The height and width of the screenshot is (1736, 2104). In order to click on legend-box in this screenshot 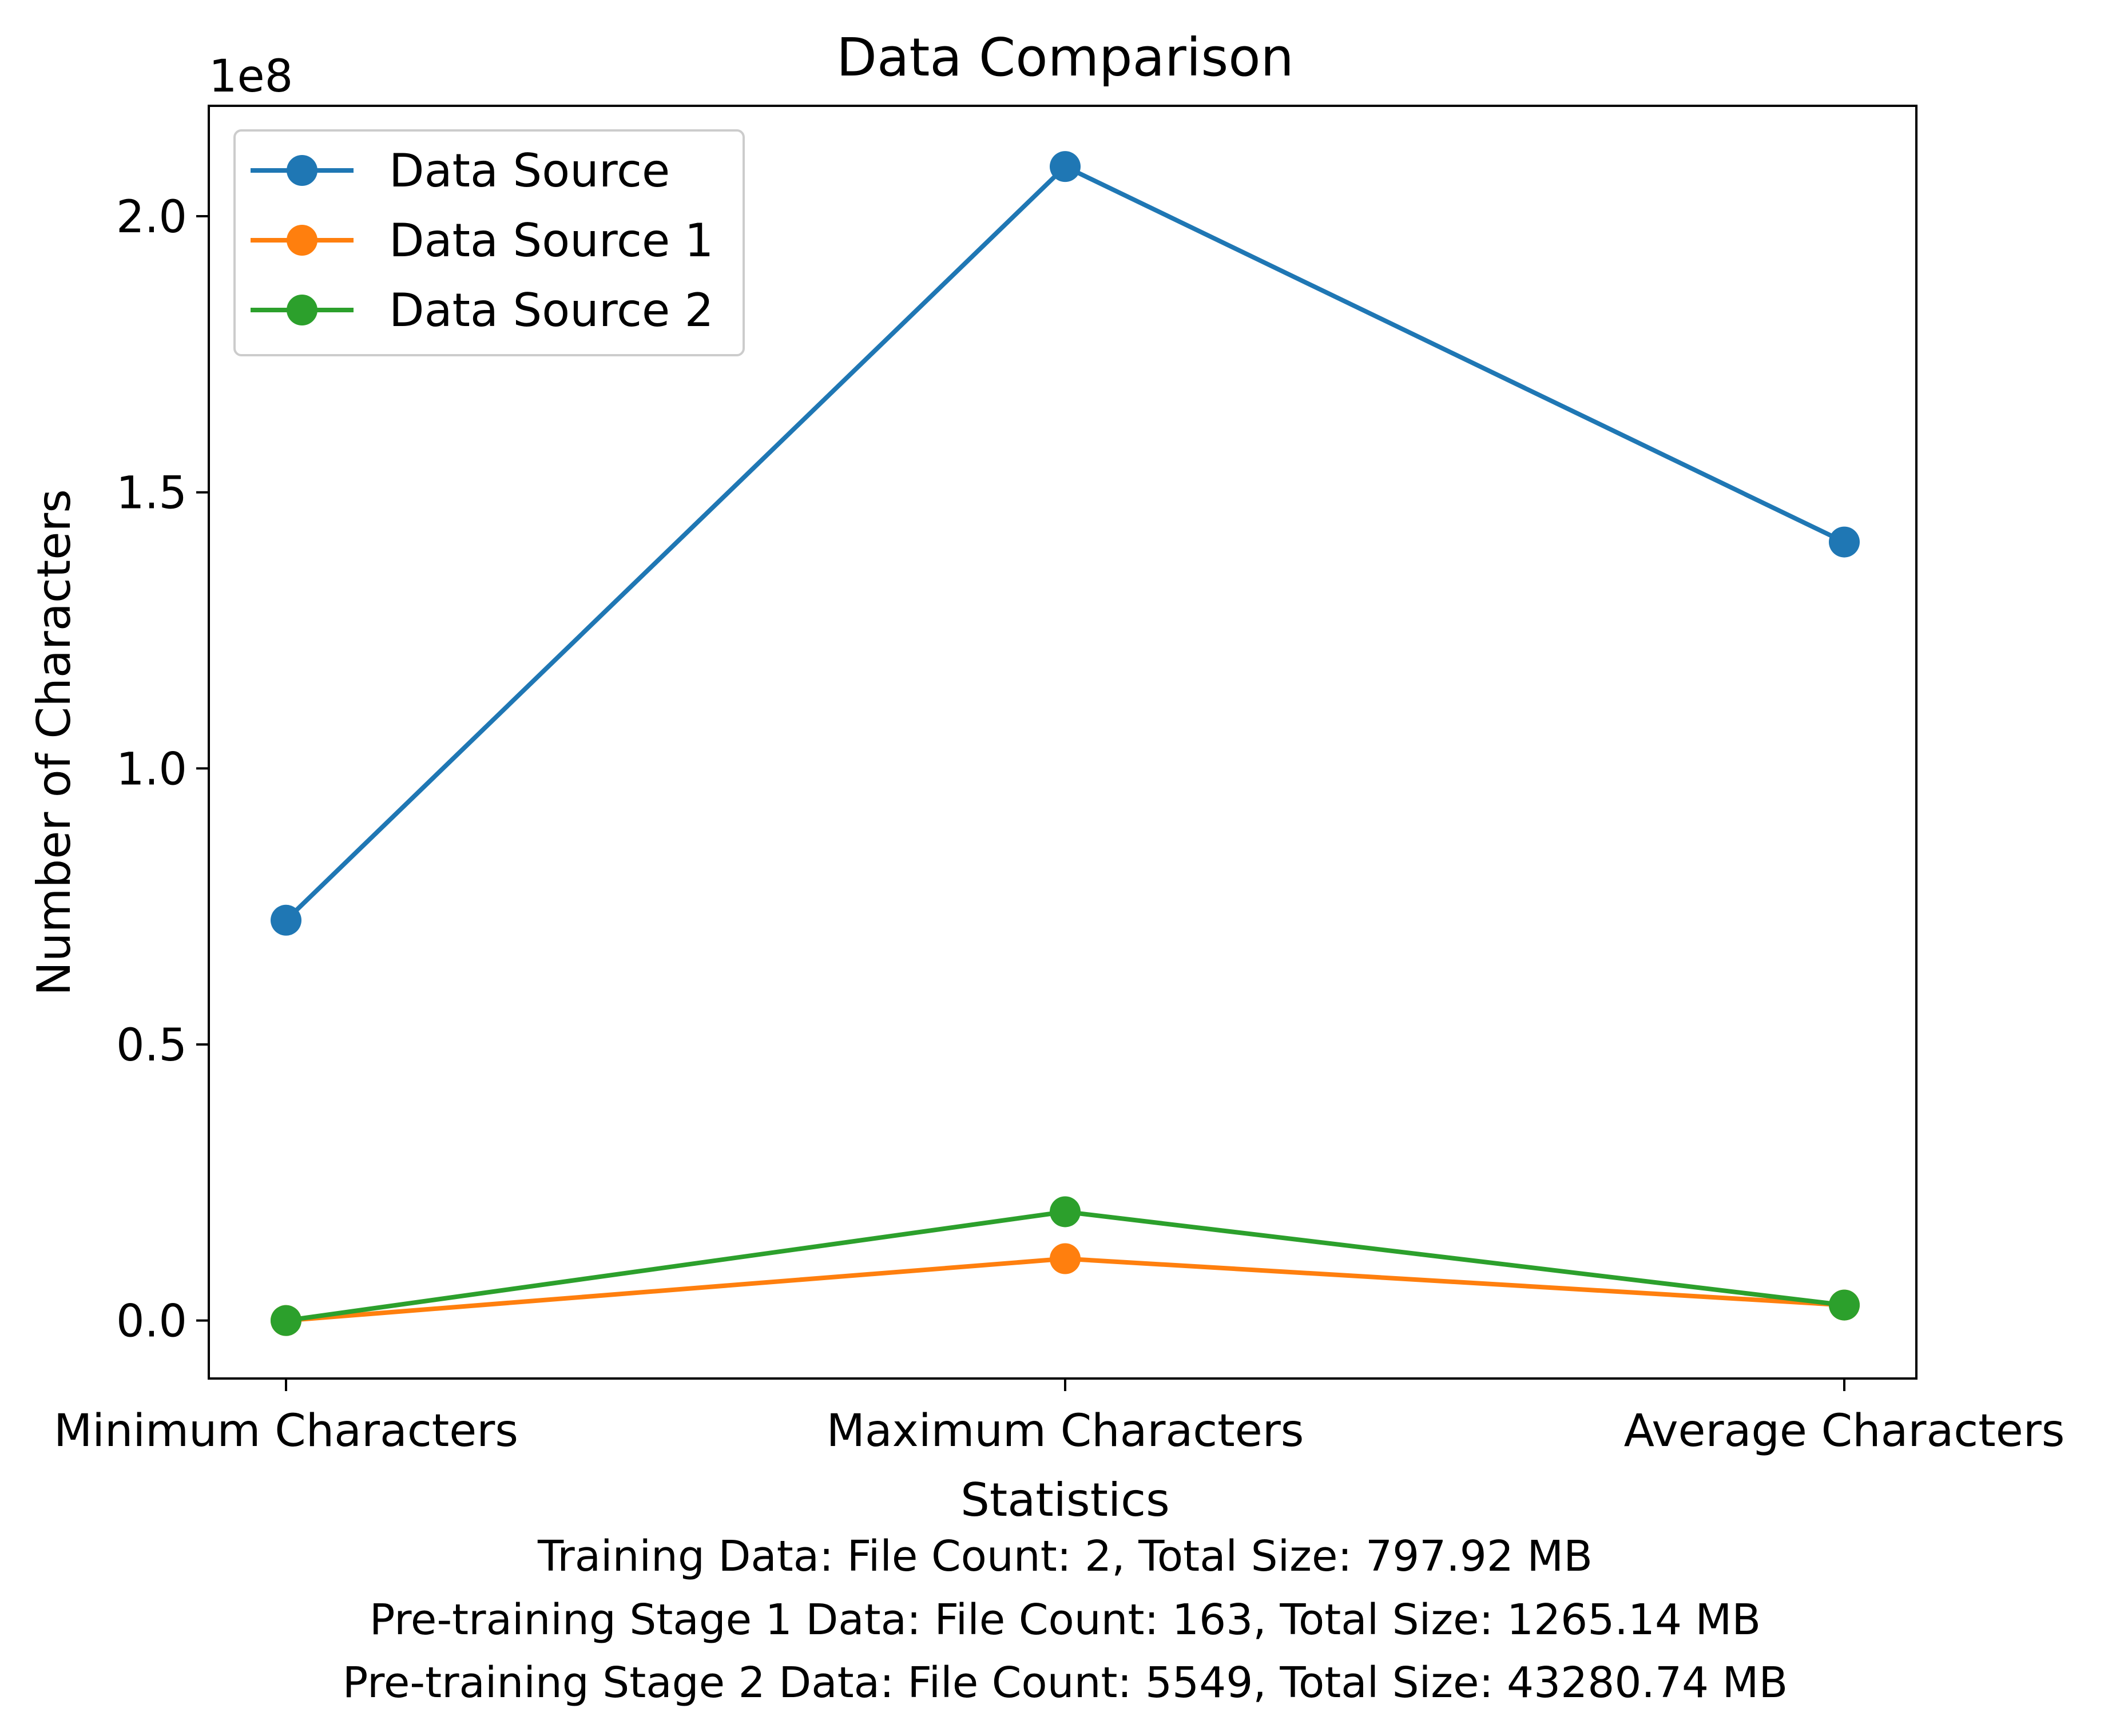, I will do `click(489, 242)`.